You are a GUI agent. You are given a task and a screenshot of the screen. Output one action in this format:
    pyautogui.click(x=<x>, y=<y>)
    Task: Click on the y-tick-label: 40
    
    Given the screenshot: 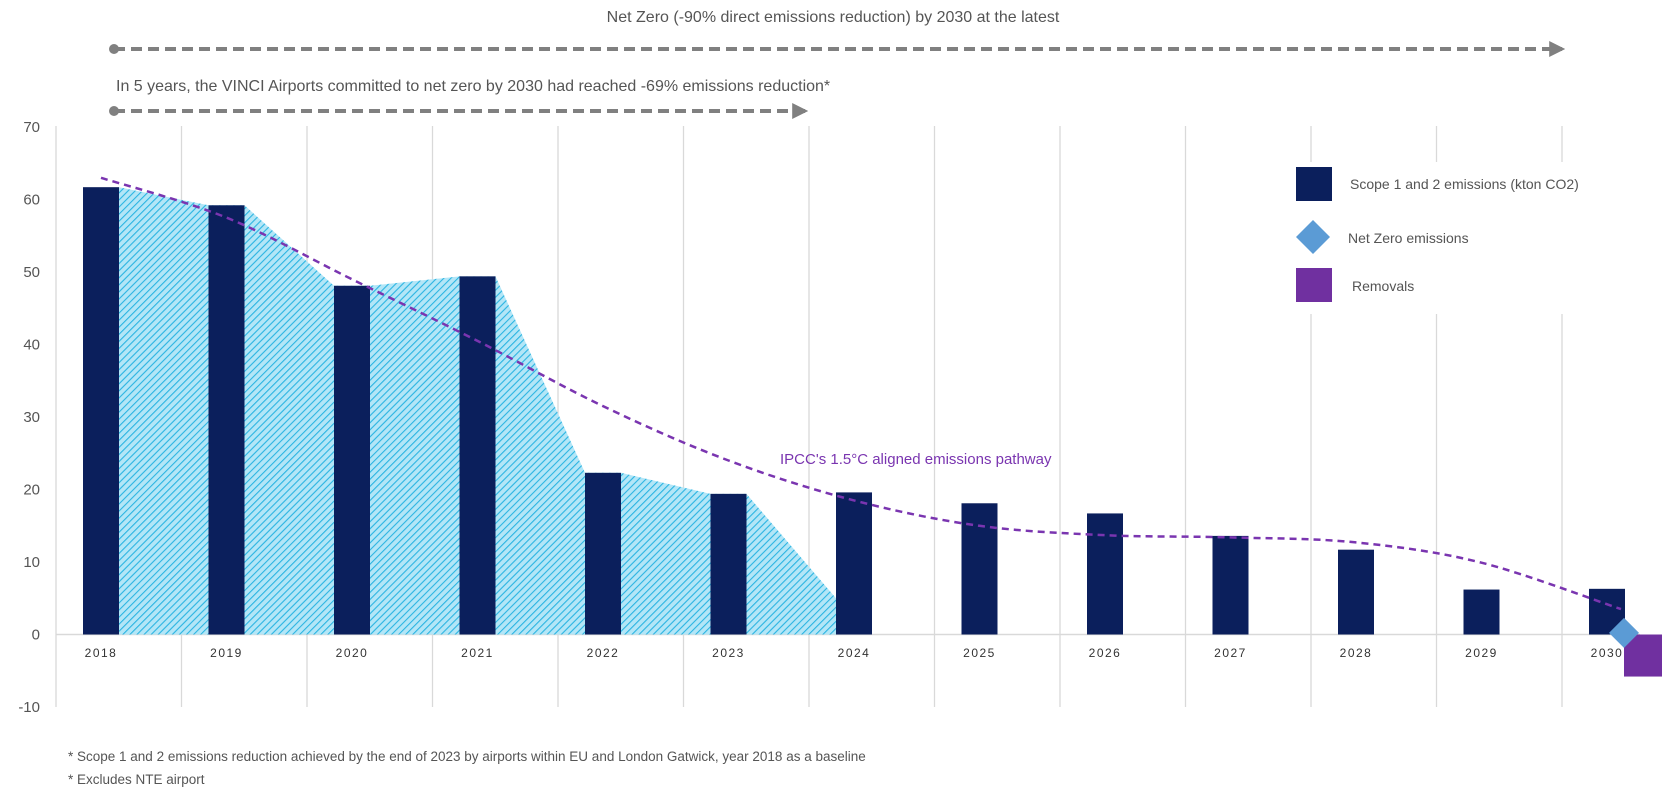 What is the action you would take?
    pyautogui.click(x=31, y=345)
    